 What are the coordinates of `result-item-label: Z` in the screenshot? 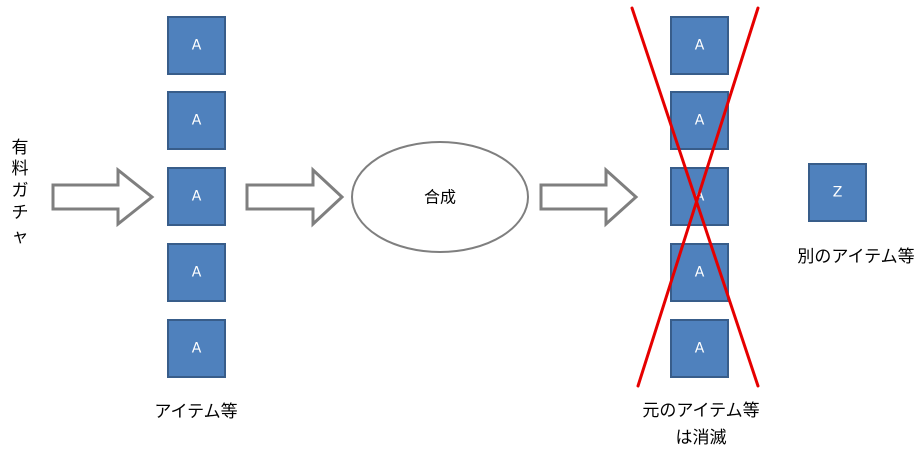 It's located at (838, 193).